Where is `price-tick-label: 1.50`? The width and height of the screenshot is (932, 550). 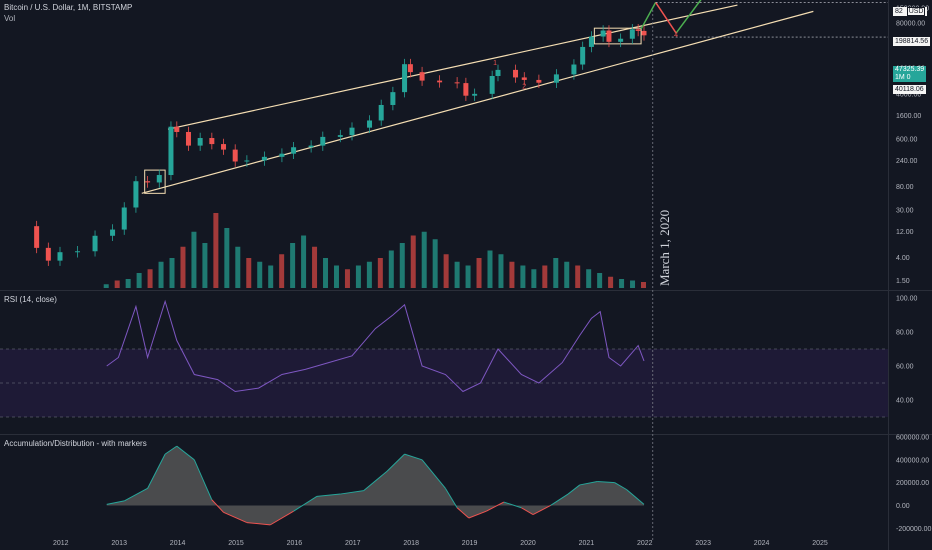
price-tick-label: 1.50 is located at coordinates (903, 281).